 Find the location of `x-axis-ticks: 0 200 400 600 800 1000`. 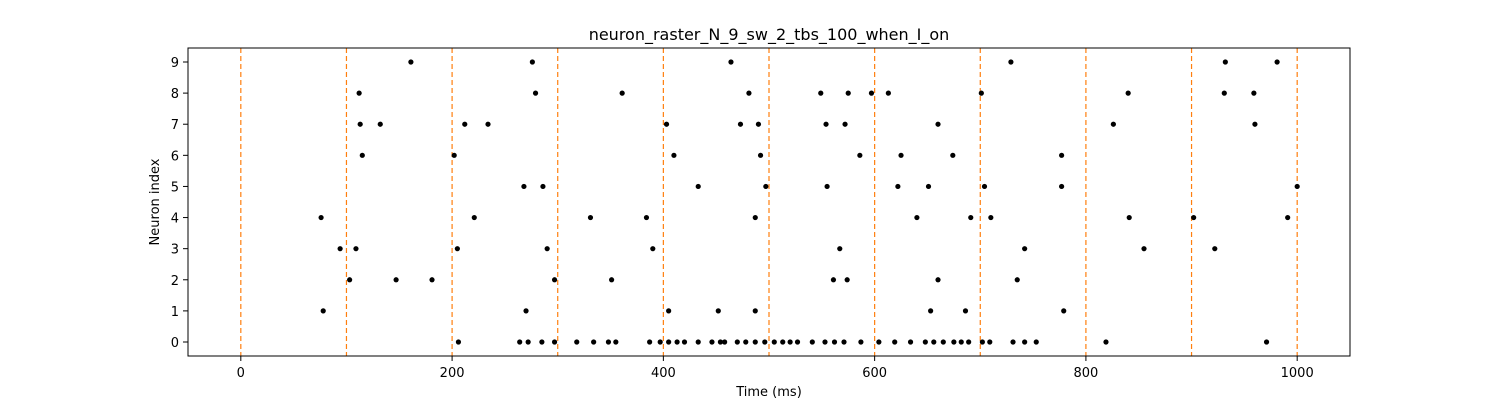

x-axis-ticks: 0 200 400 600 800 1000 is located at coordinates (775, 368).